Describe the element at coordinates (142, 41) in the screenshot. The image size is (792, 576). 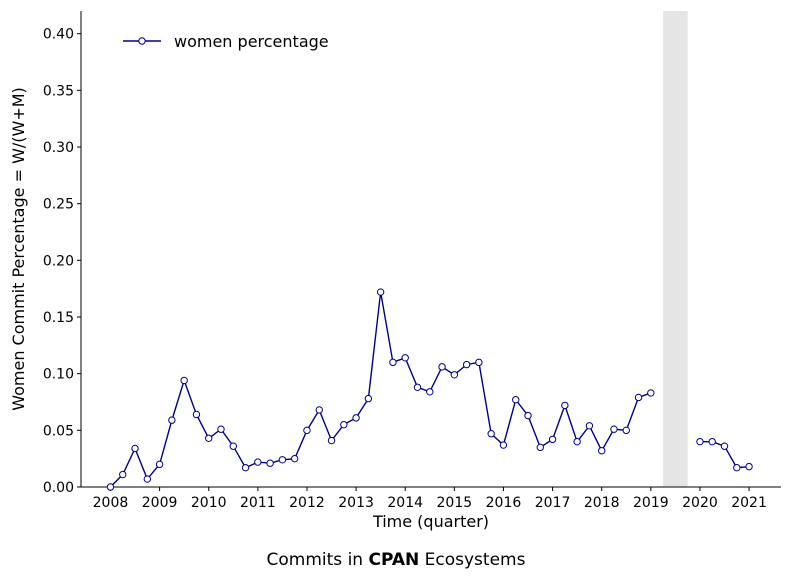
I see `legend-point-marker` at that location.